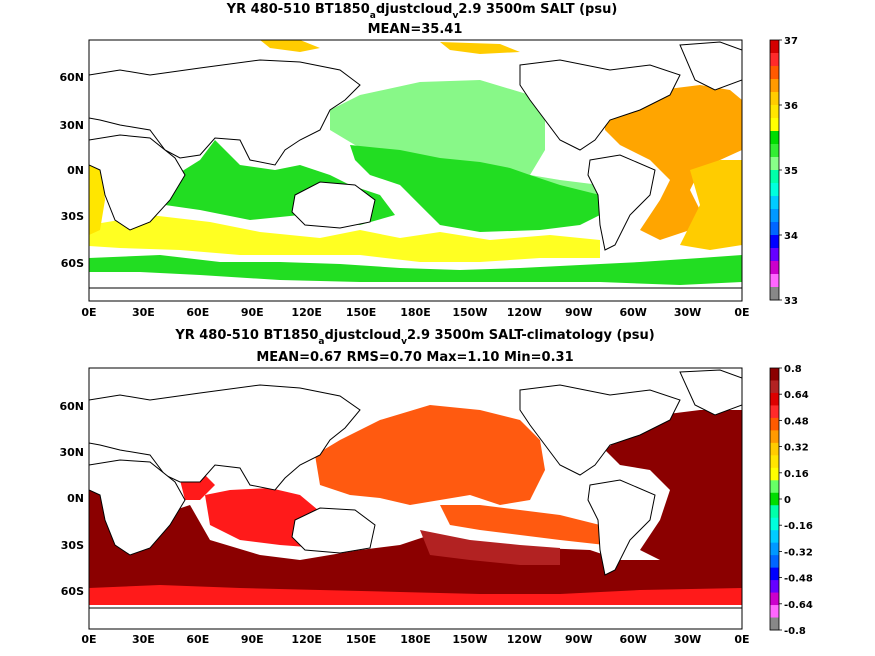 The width and height of the screenshot is (875, 656). Describe the element at coordinates (197, 639) in the screenshot. I see `lon-label: 60E` at that location.